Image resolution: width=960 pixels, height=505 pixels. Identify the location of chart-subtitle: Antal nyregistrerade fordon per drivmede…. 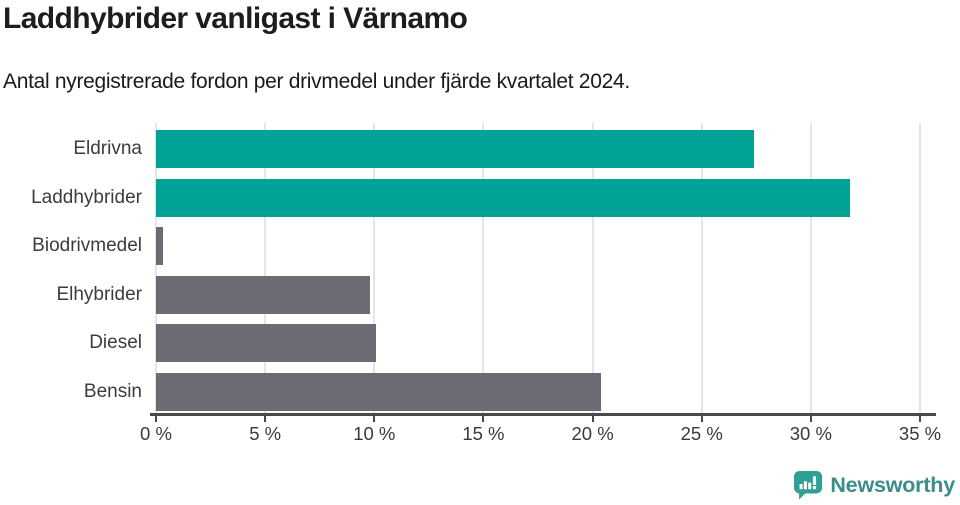
(316, 81).